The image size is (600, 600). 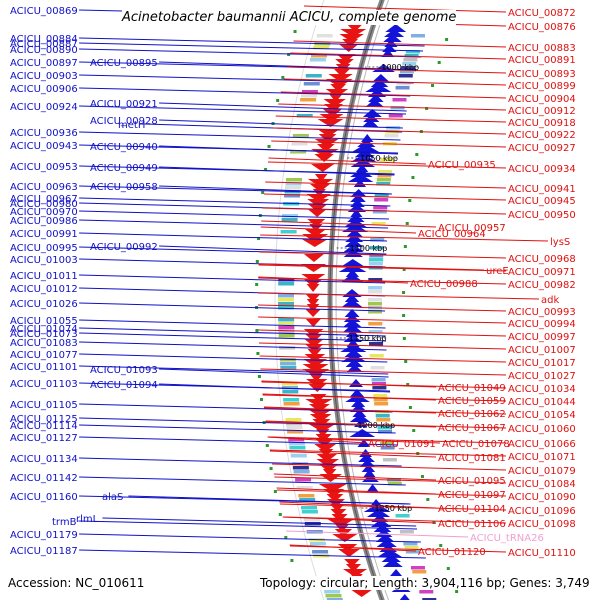 I want to click on kbp-tick-label: 1000 kbp, so click(x=400, y=67).